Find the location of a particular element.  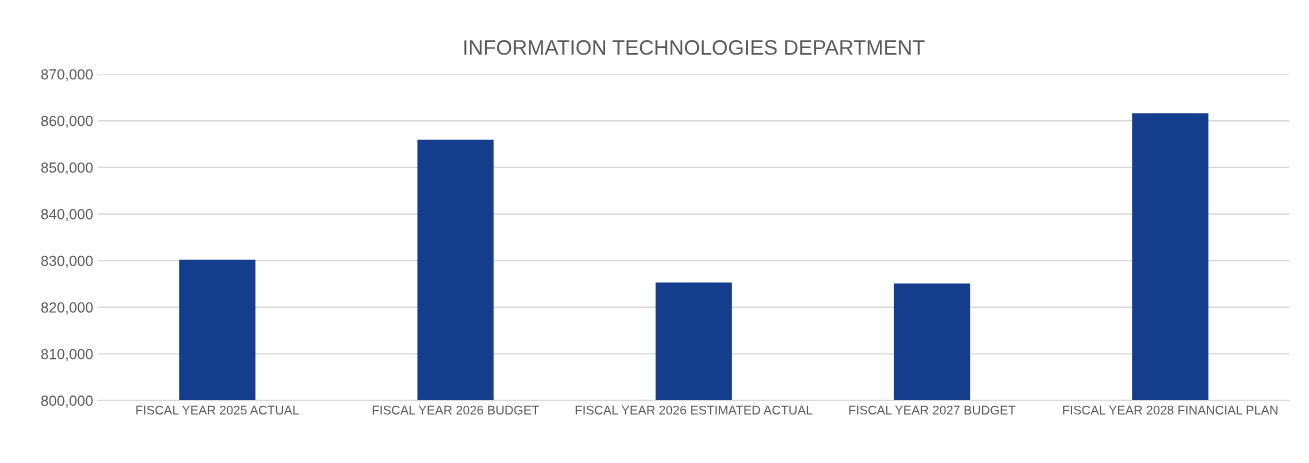

y-tick-label: 800,000 is located at coordinates (67, 401).